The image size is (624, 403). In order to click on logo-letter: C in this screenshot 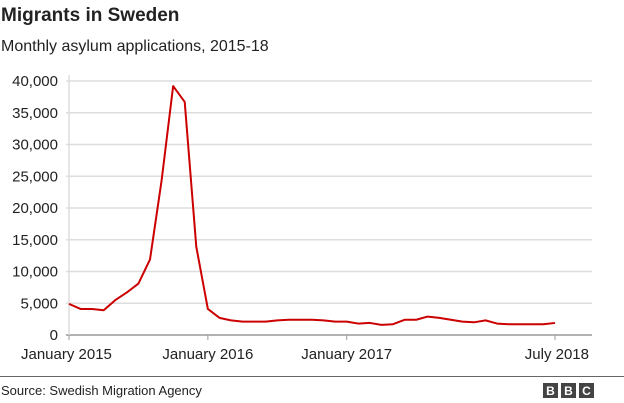, I will do `click(586, 390)`.